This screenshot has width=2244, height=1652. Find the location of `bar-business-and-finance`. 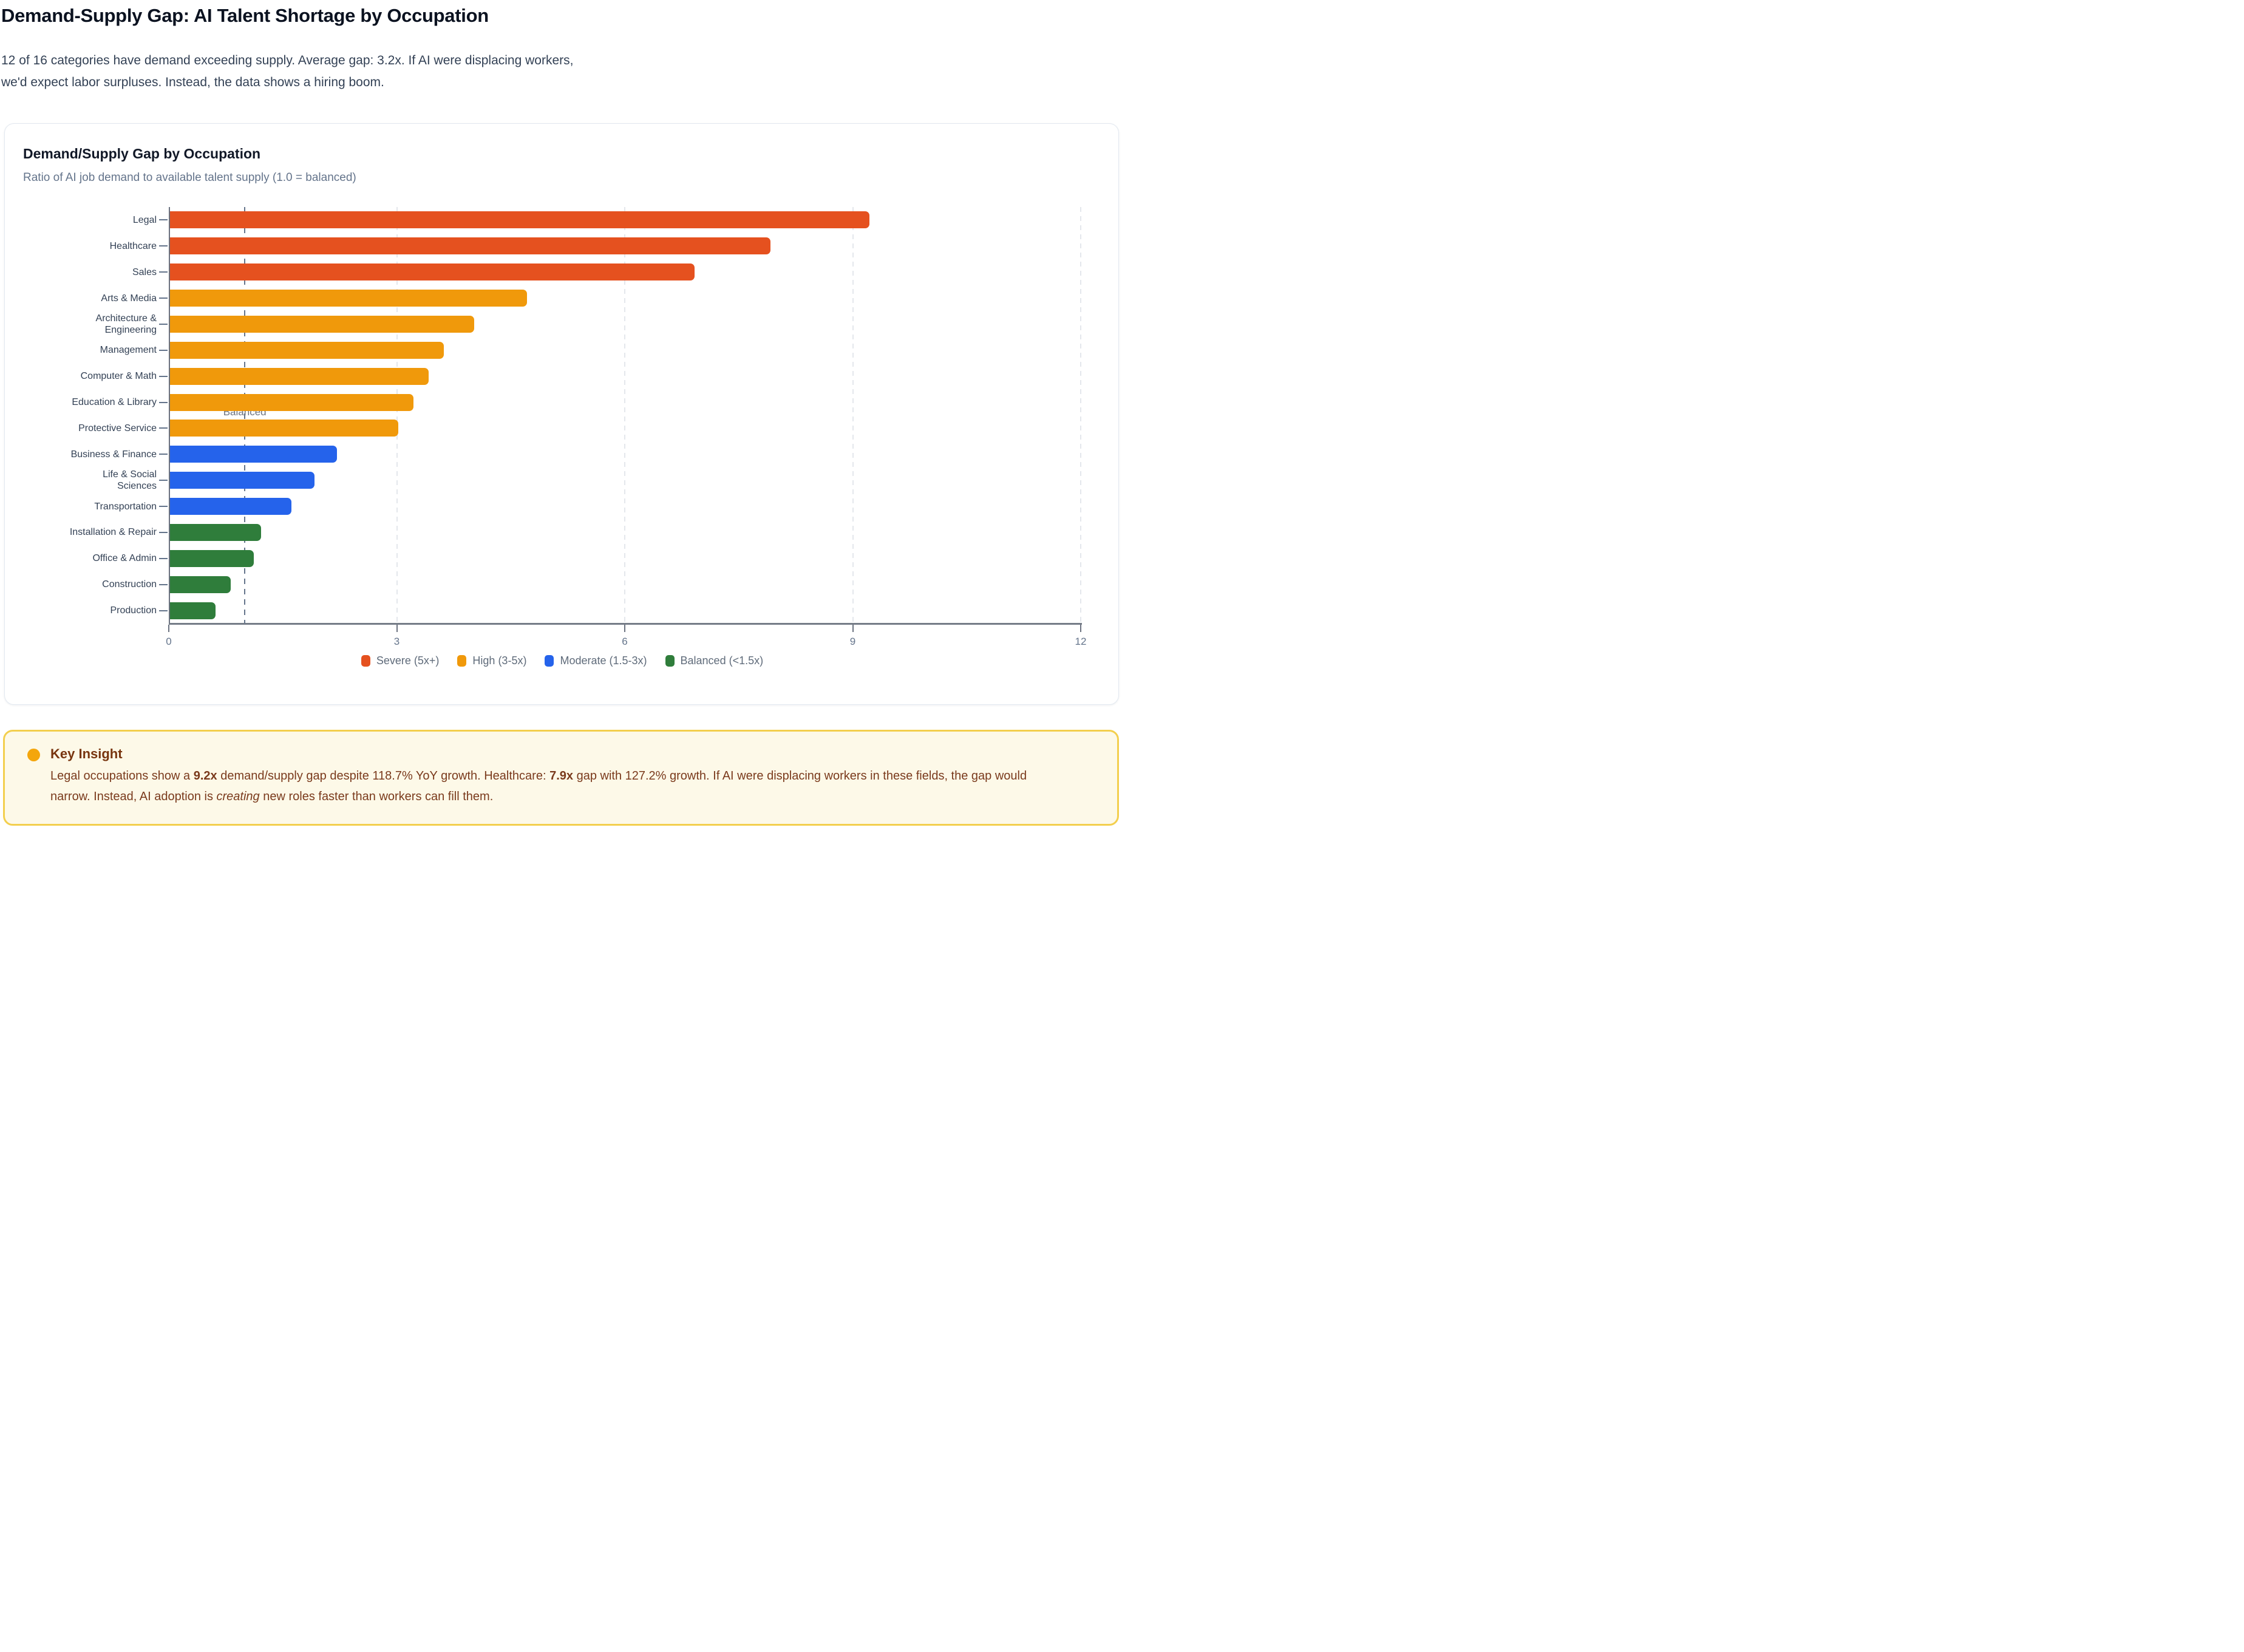

bar-business-and-finance is located at coordinates (254, 454).